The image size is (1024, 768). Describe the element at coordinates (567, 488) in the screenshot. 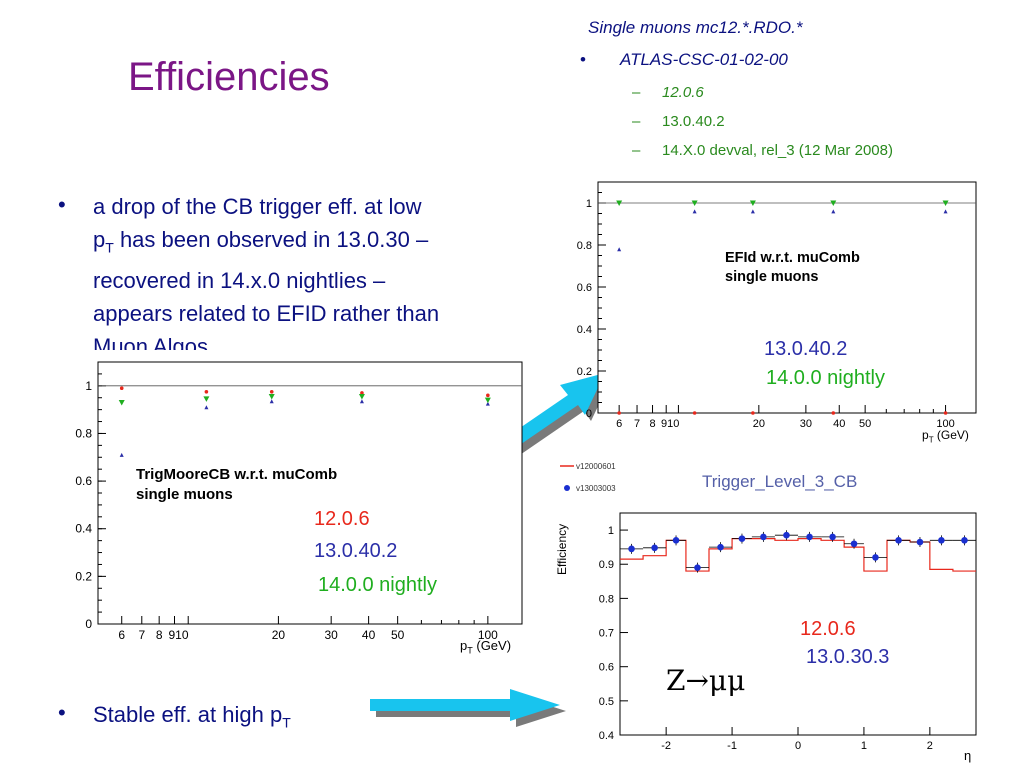

I see `legend-dot-blue` at that location.